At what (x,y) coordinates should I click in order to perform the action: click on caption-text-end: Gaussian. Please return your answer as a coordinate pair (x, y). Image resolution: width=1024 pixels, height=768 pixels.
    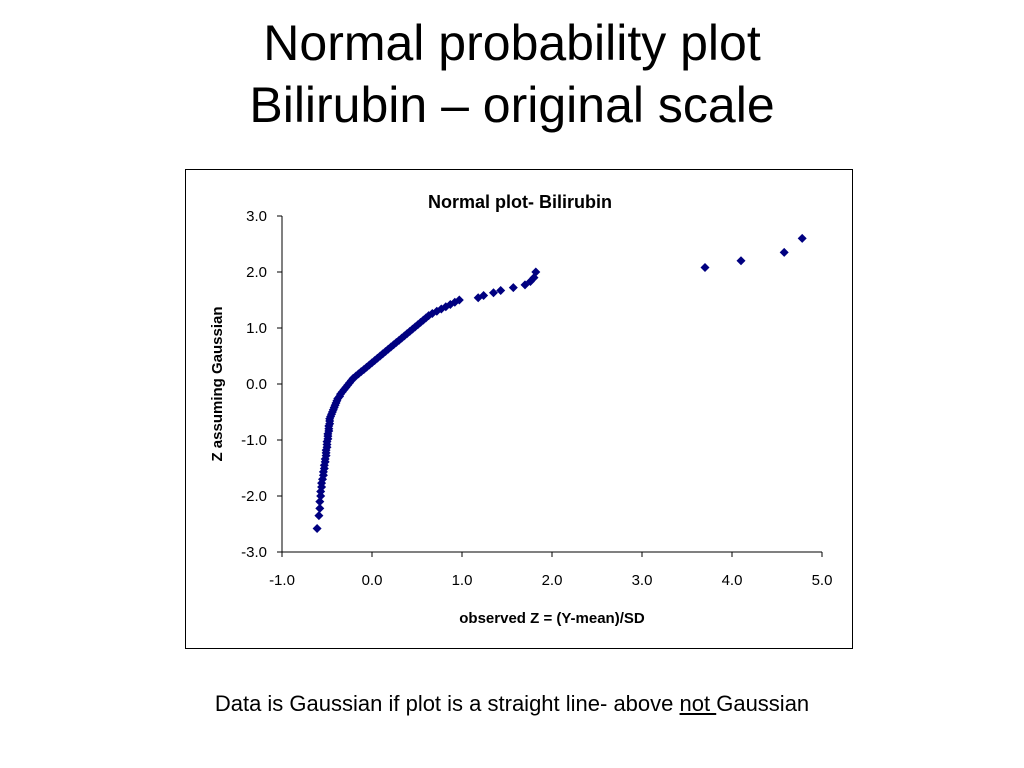
    Looking at the image, I should click on (763, 703).